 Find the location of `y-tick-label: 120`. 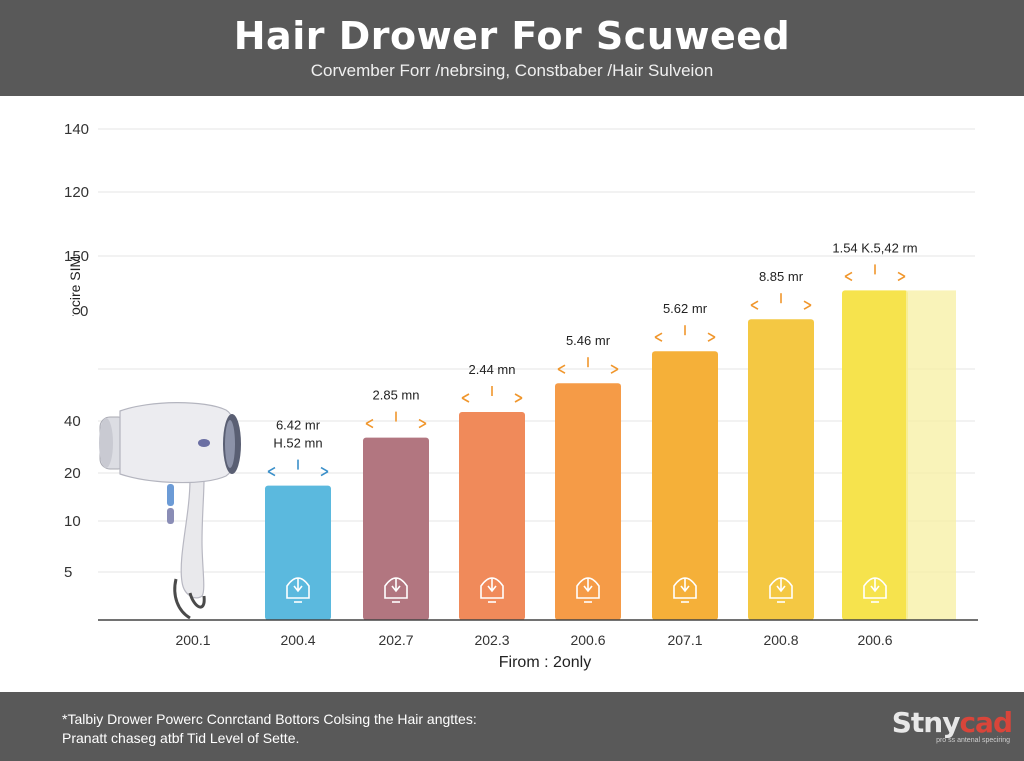

y-tick-label: 120 is located at coordinates (76, 192).